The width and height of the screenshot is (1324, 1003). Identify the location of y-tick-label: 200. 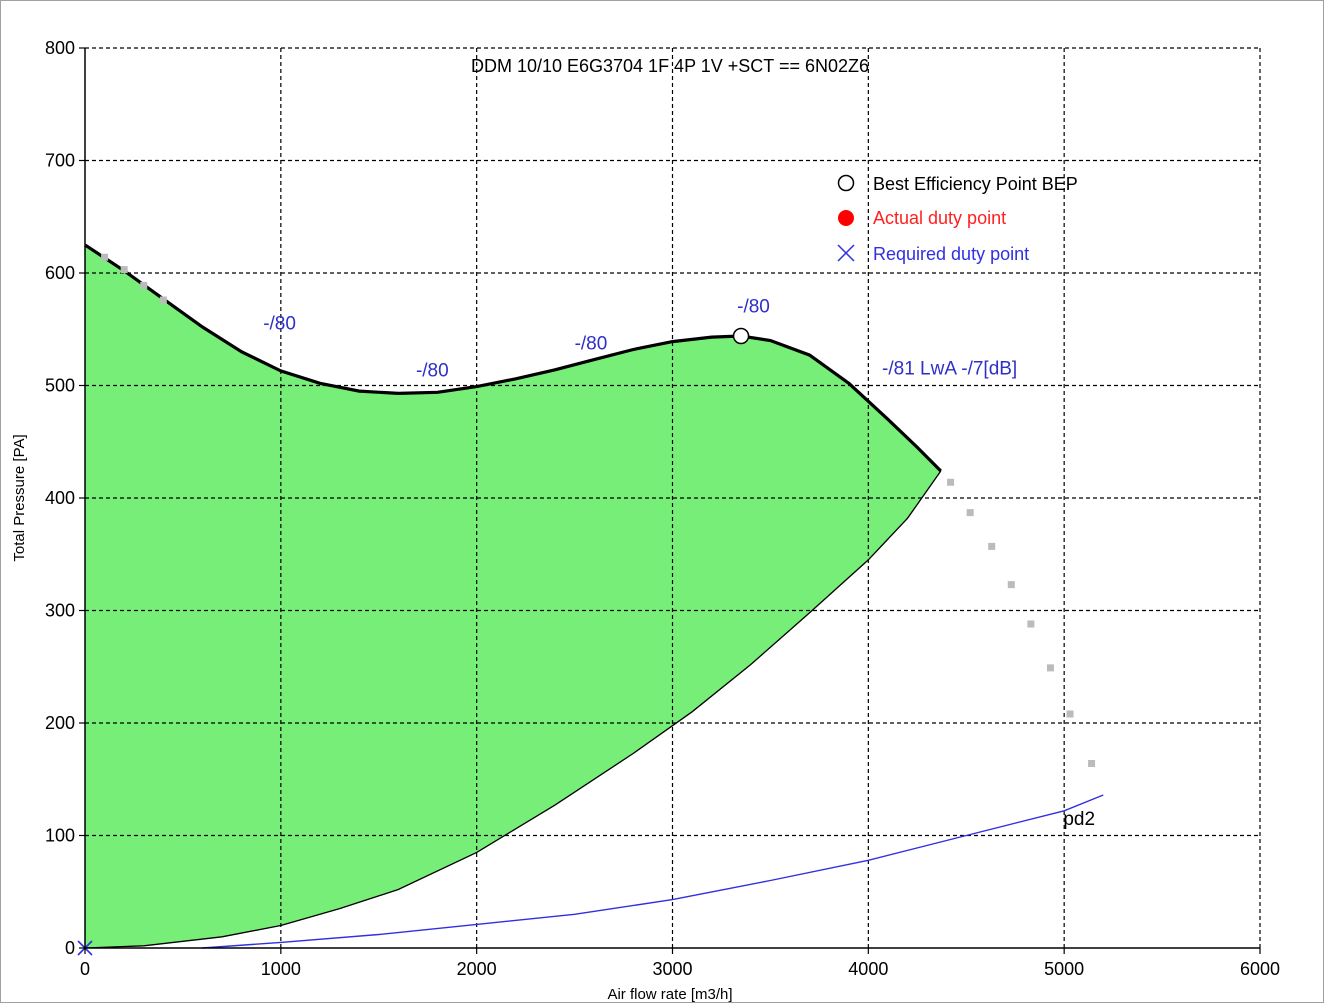
(60, 723).